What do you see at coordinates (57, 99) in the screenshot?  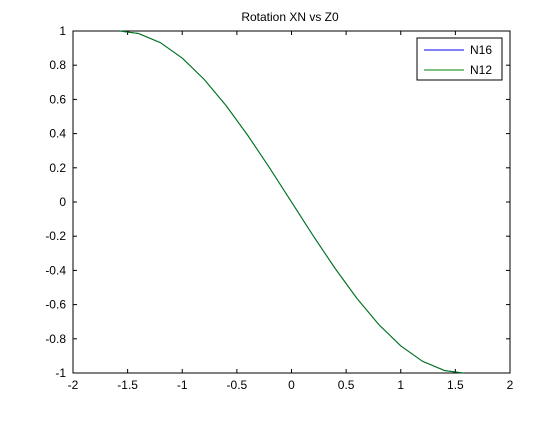 I see `y-tick-label: 0.6` at bounding box center [57, 99].